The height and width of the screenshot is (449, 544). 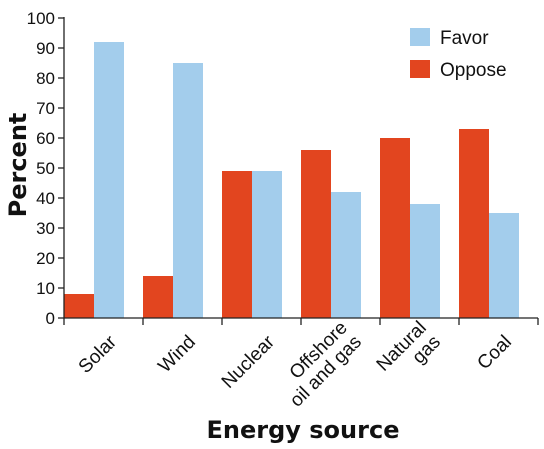 What do you see at coordinates (303, 430) in the screenshot?
I see `x-axis-title: Energy source` at bounding box center [303, 430].